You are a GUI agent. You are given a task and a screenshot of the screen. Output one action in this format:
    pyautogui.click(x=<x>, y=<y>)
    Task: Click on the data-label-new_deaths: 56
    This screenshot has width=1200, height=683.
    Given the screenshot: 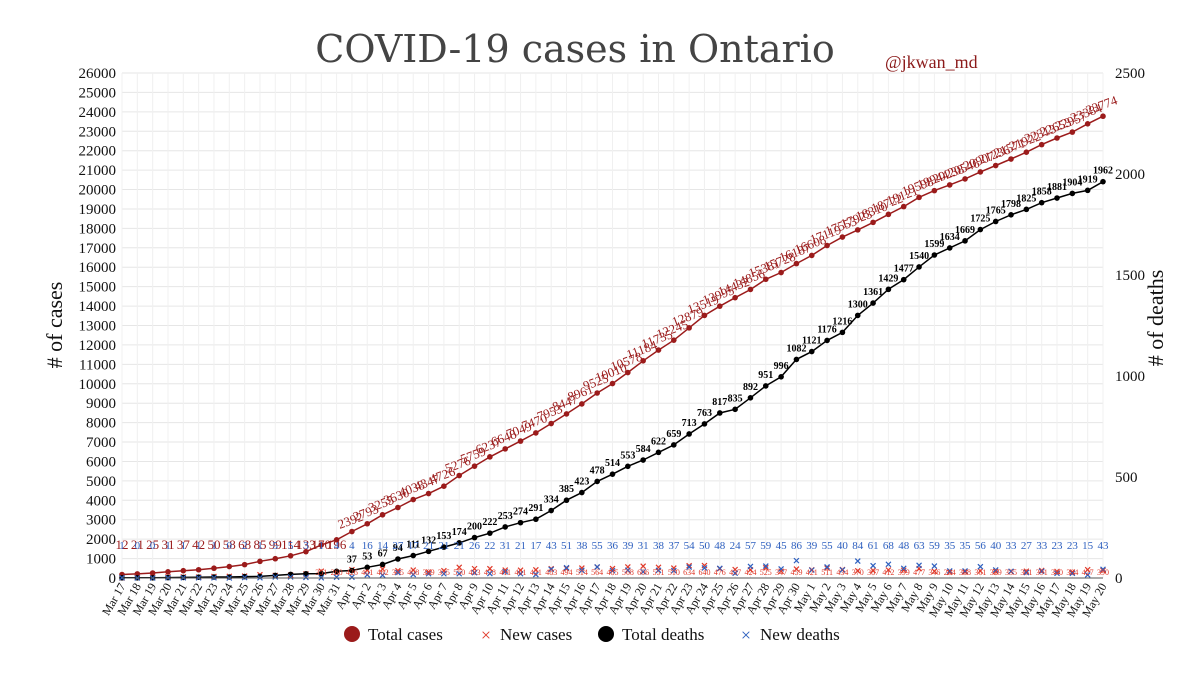 What is the action you would take?
    pyautogui.click(x=981, y=546)
    